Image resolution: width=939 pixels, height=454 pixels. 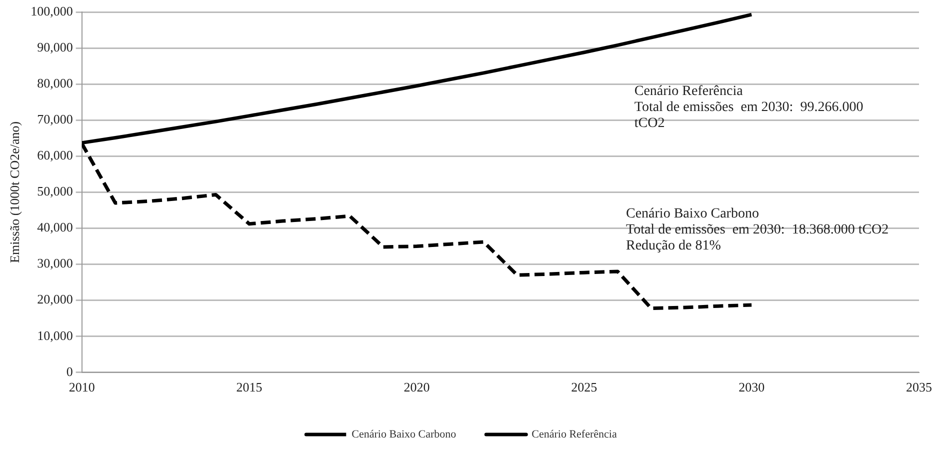 What do you see at coordinates (51, 10) in the screenshot?
I see `y-tick-label: 100,000` at bounding box center [51, 10].